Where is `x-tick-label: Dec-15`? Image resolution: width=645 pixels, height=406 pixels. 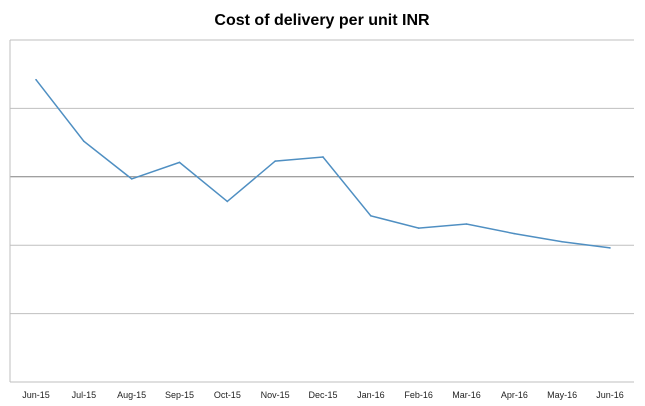
x-tick-label: Dec-15 is located at coordinates (322, 395).